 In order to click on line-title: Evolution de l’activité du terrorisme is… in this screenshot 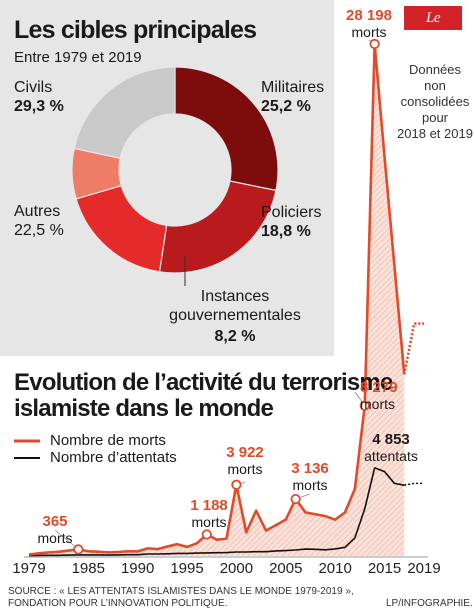, I will do `click(203, 396)`.